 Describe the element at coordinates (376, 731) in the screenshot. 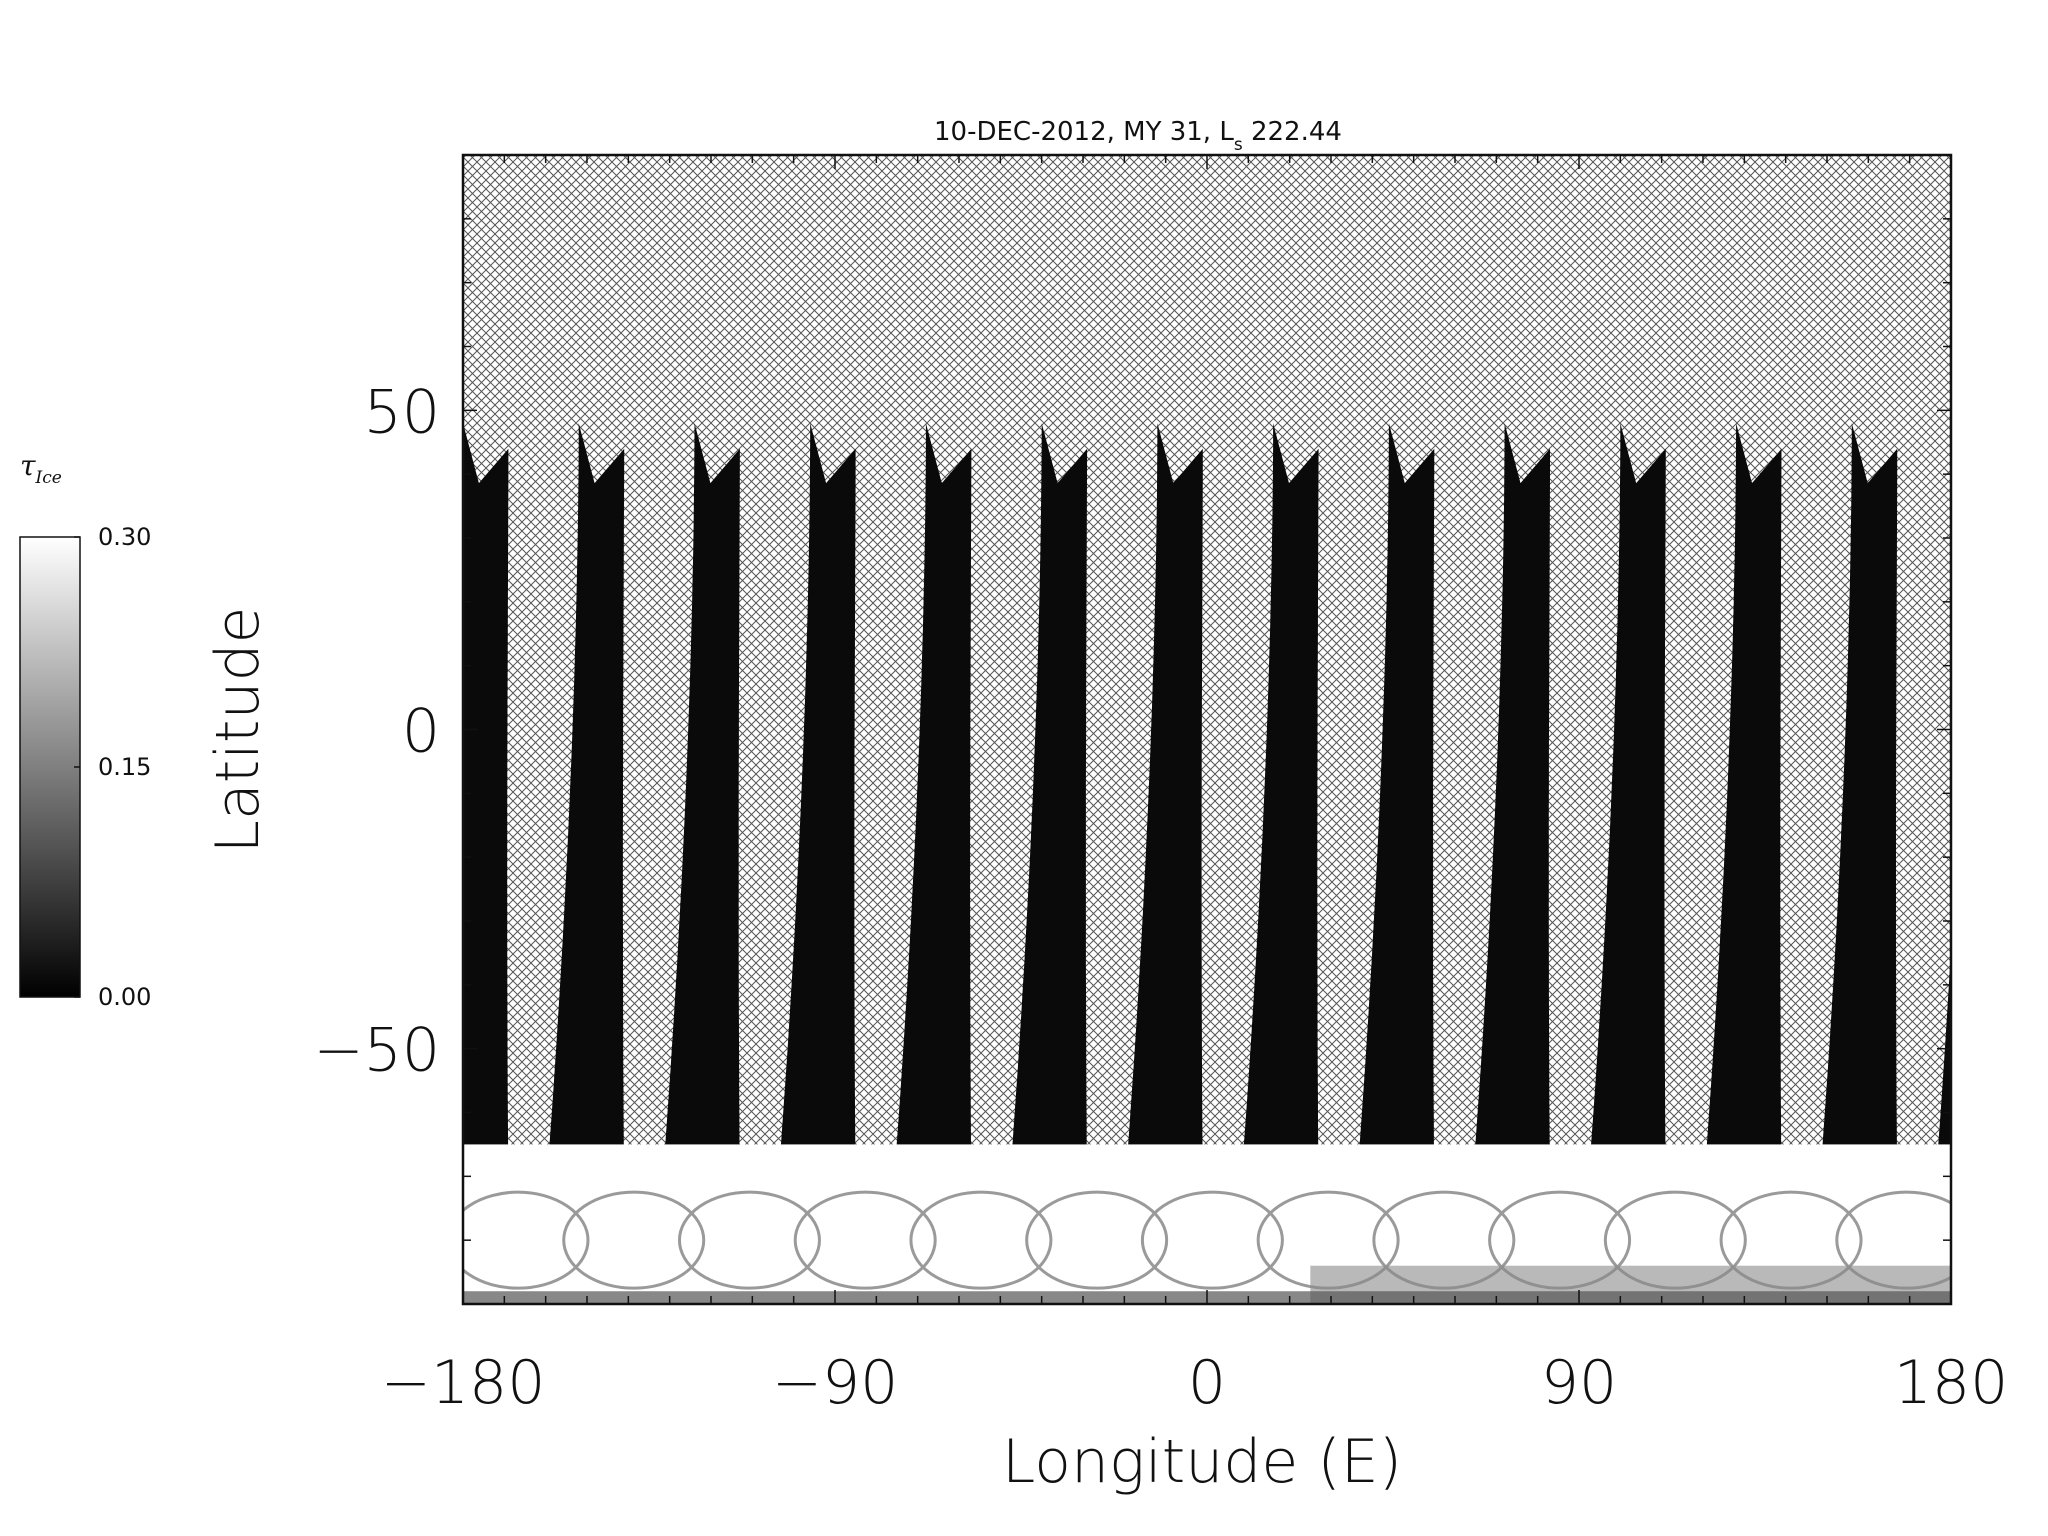

I see `y-tick-labels: −50 0 50` at that location.